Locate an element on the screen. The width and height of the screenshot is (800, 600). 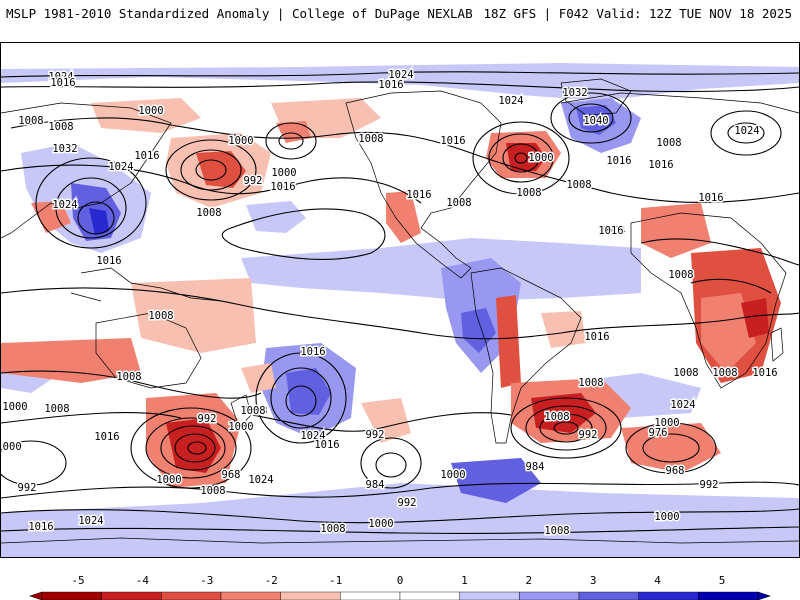
colorbar-legend: -5 -4 -3 -2 -1 0 1 2 3 4 5 is located at coordinates (400, 587).